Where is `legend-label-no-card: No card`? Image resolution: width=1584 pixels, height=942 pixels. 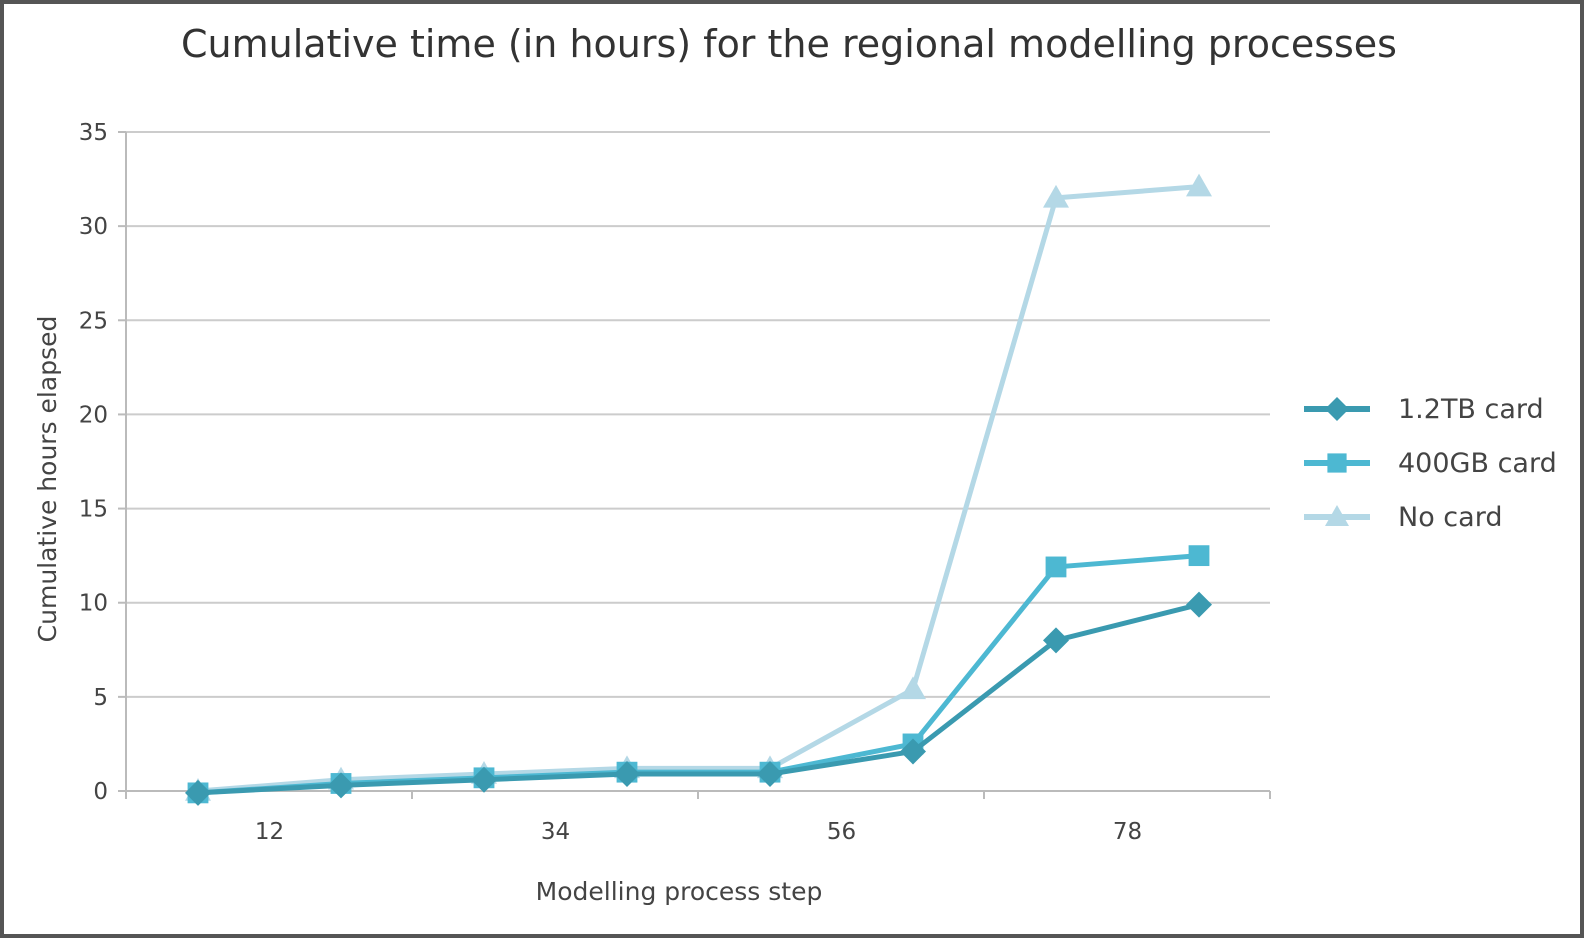 legend-label-no-card: No card is located at coordinates (1450, 517).